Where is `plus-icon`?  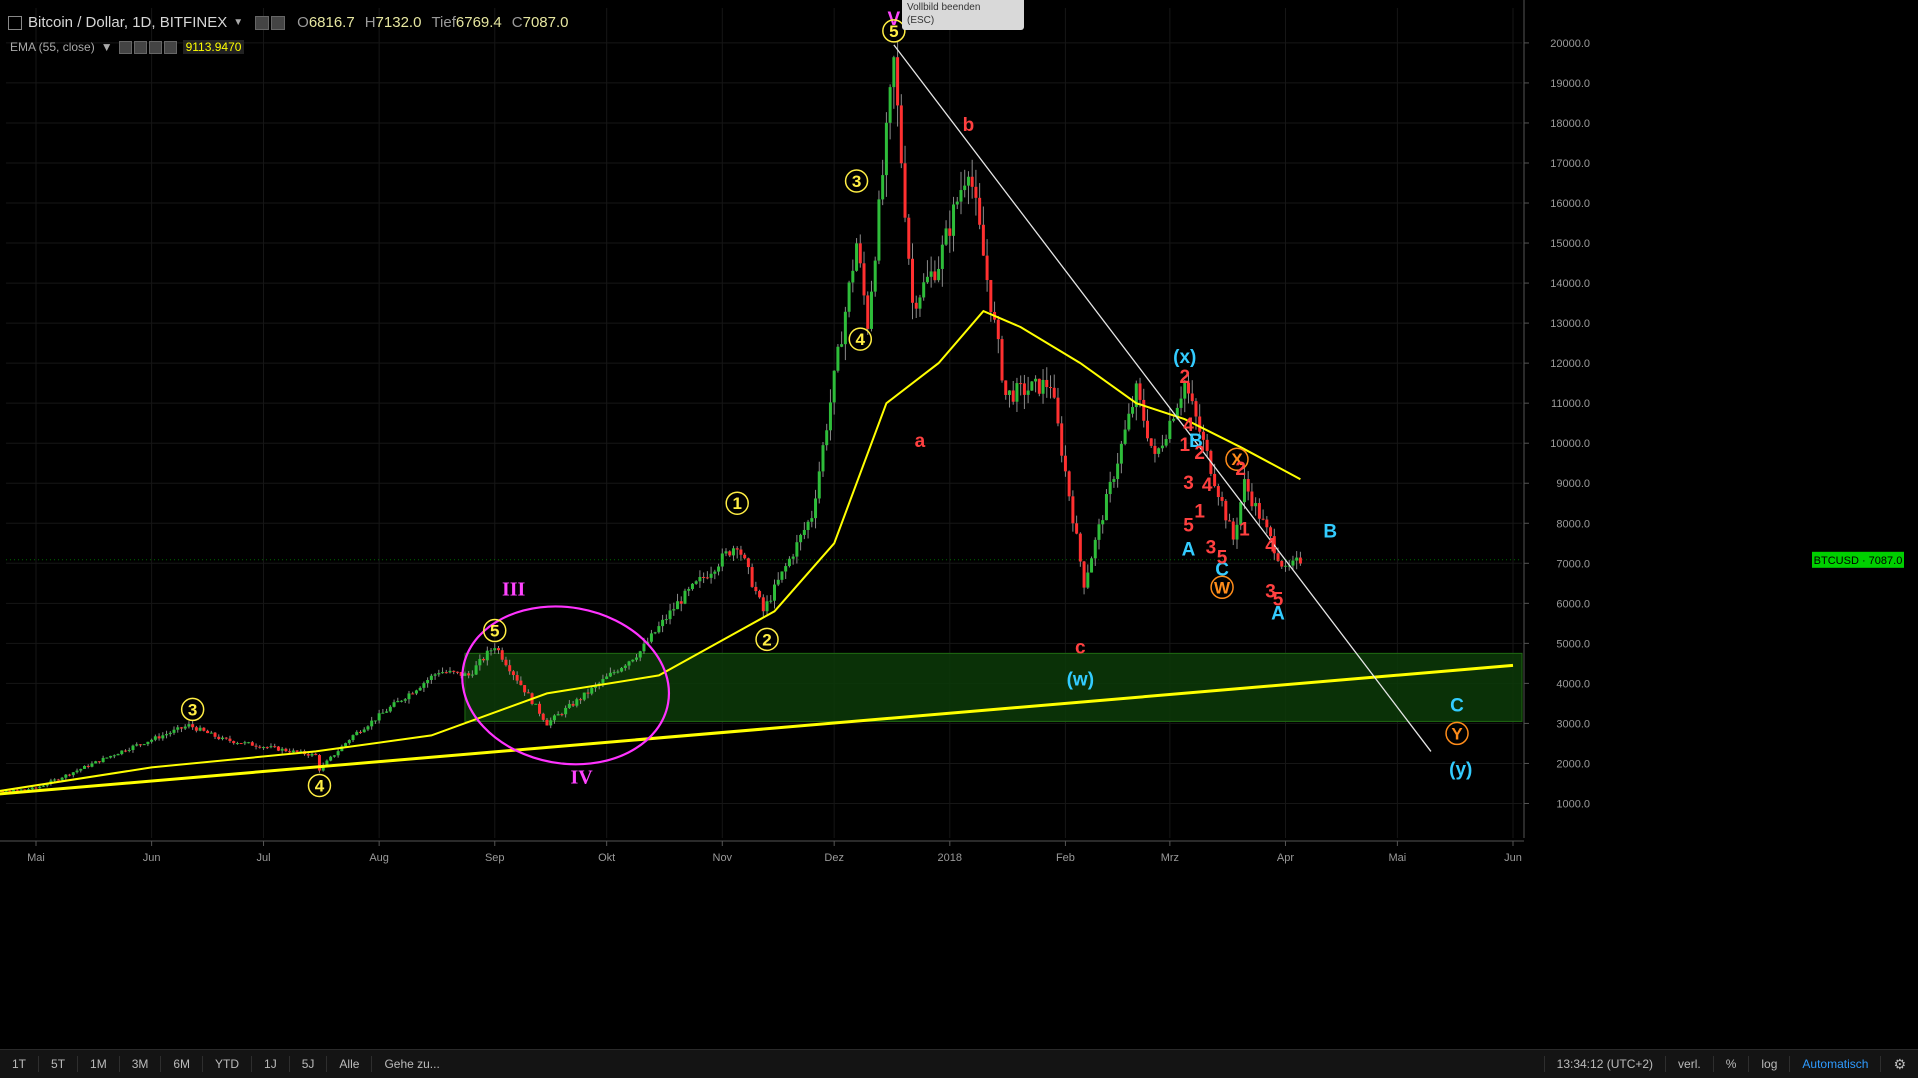 plus-icon is located at coordinates (155, 47).